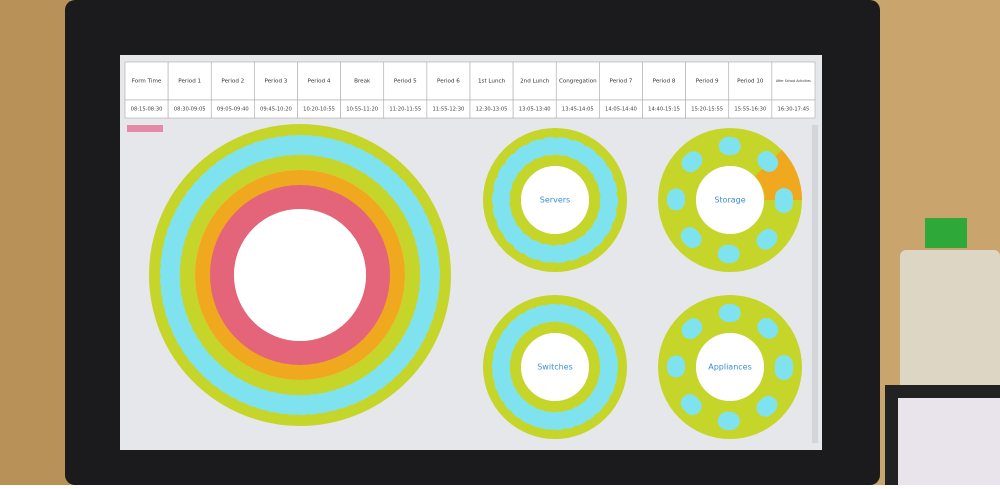  I want to click on safe-box, so click(950, 320).